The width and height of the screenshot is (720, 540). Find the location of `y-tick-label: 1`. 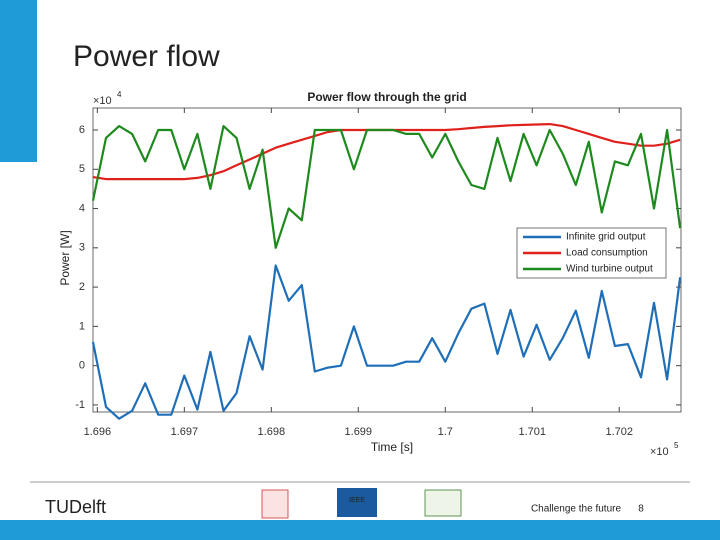

y-tick-label: 1 is located at coordinates (82, 326).